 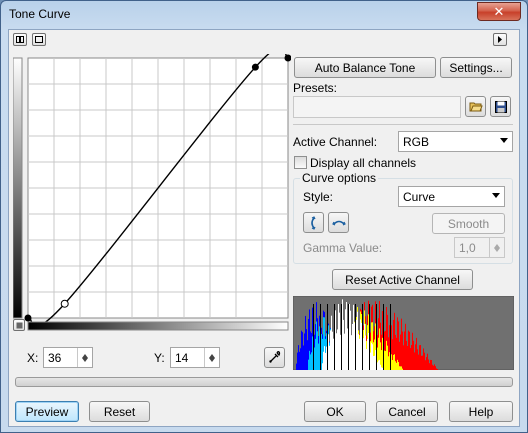 I want to click on flip-horizontal-button, so click(x=338, y=222).